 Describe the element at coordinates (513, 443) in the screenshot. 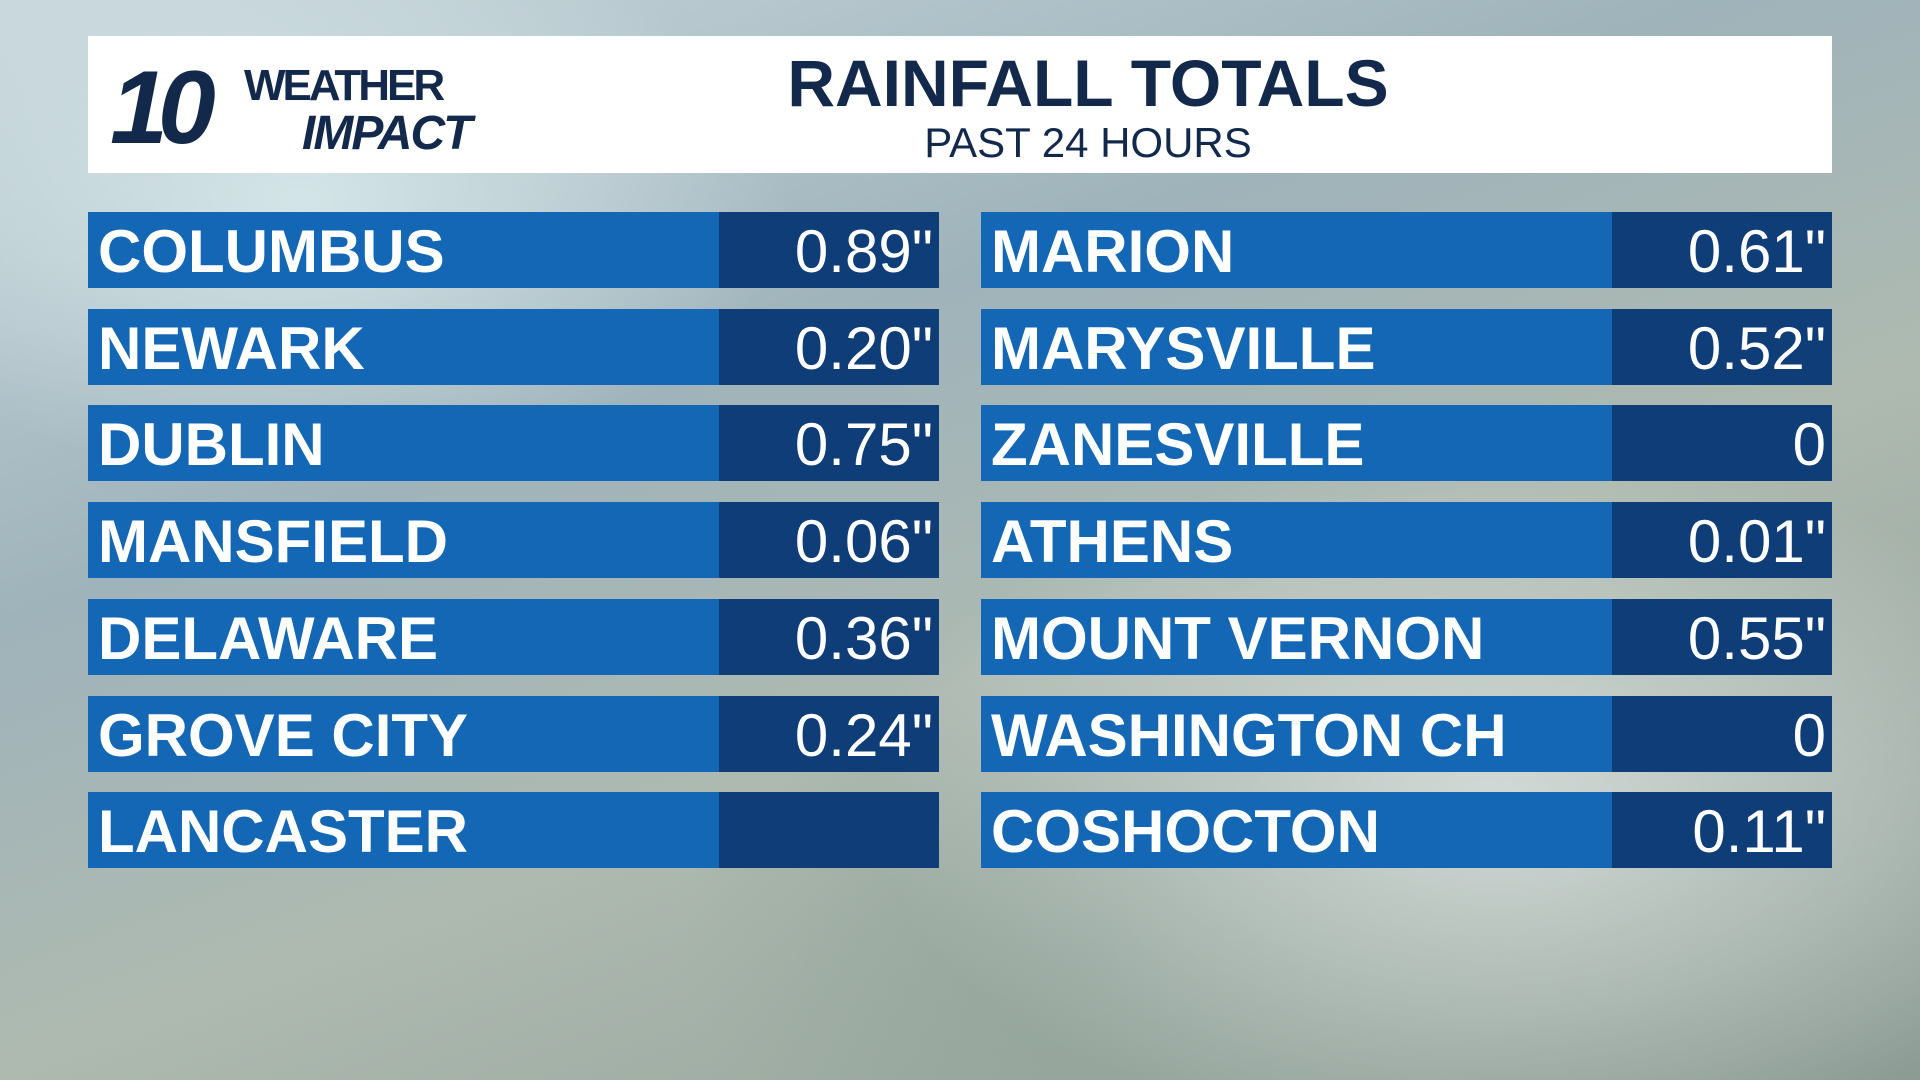

I see `table-row: DUBLIN 0.75"` at that location.